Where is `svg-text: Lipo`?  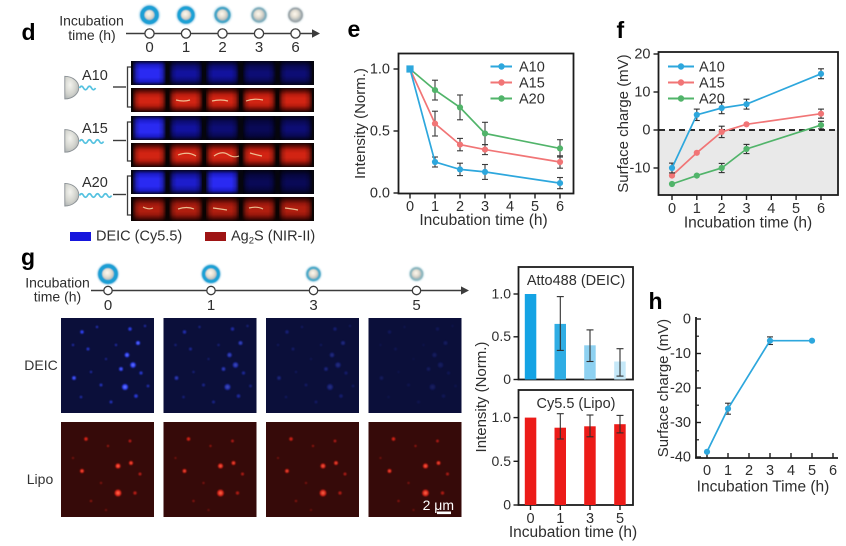 svg-text: Lipo is located at coordinates (40, 479).